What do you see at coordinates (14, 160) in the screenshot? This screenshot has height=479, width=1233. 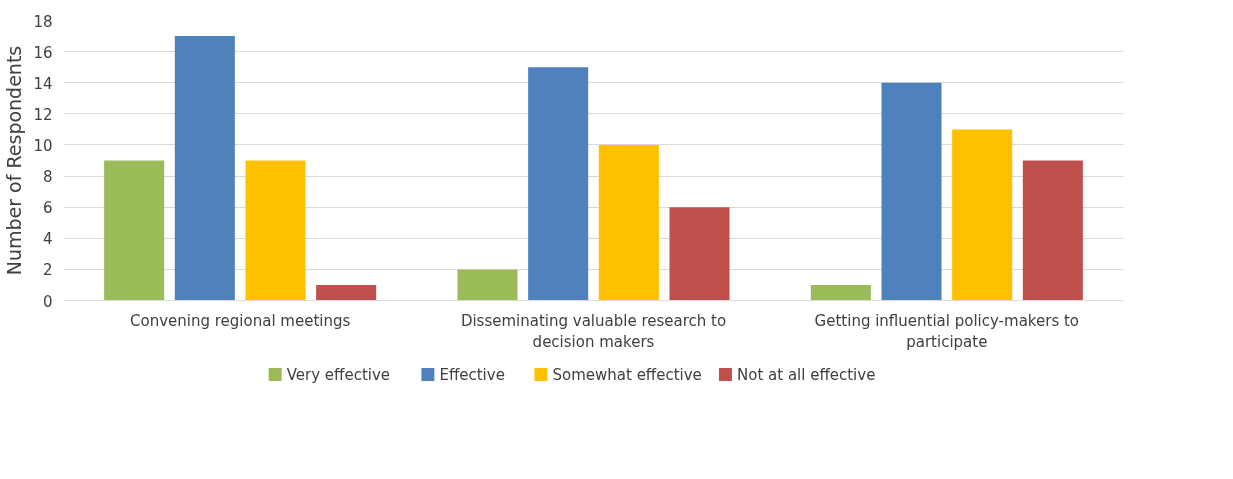 I see `y-axis-title: Number of Respondents` at bounding box center [14, 160].